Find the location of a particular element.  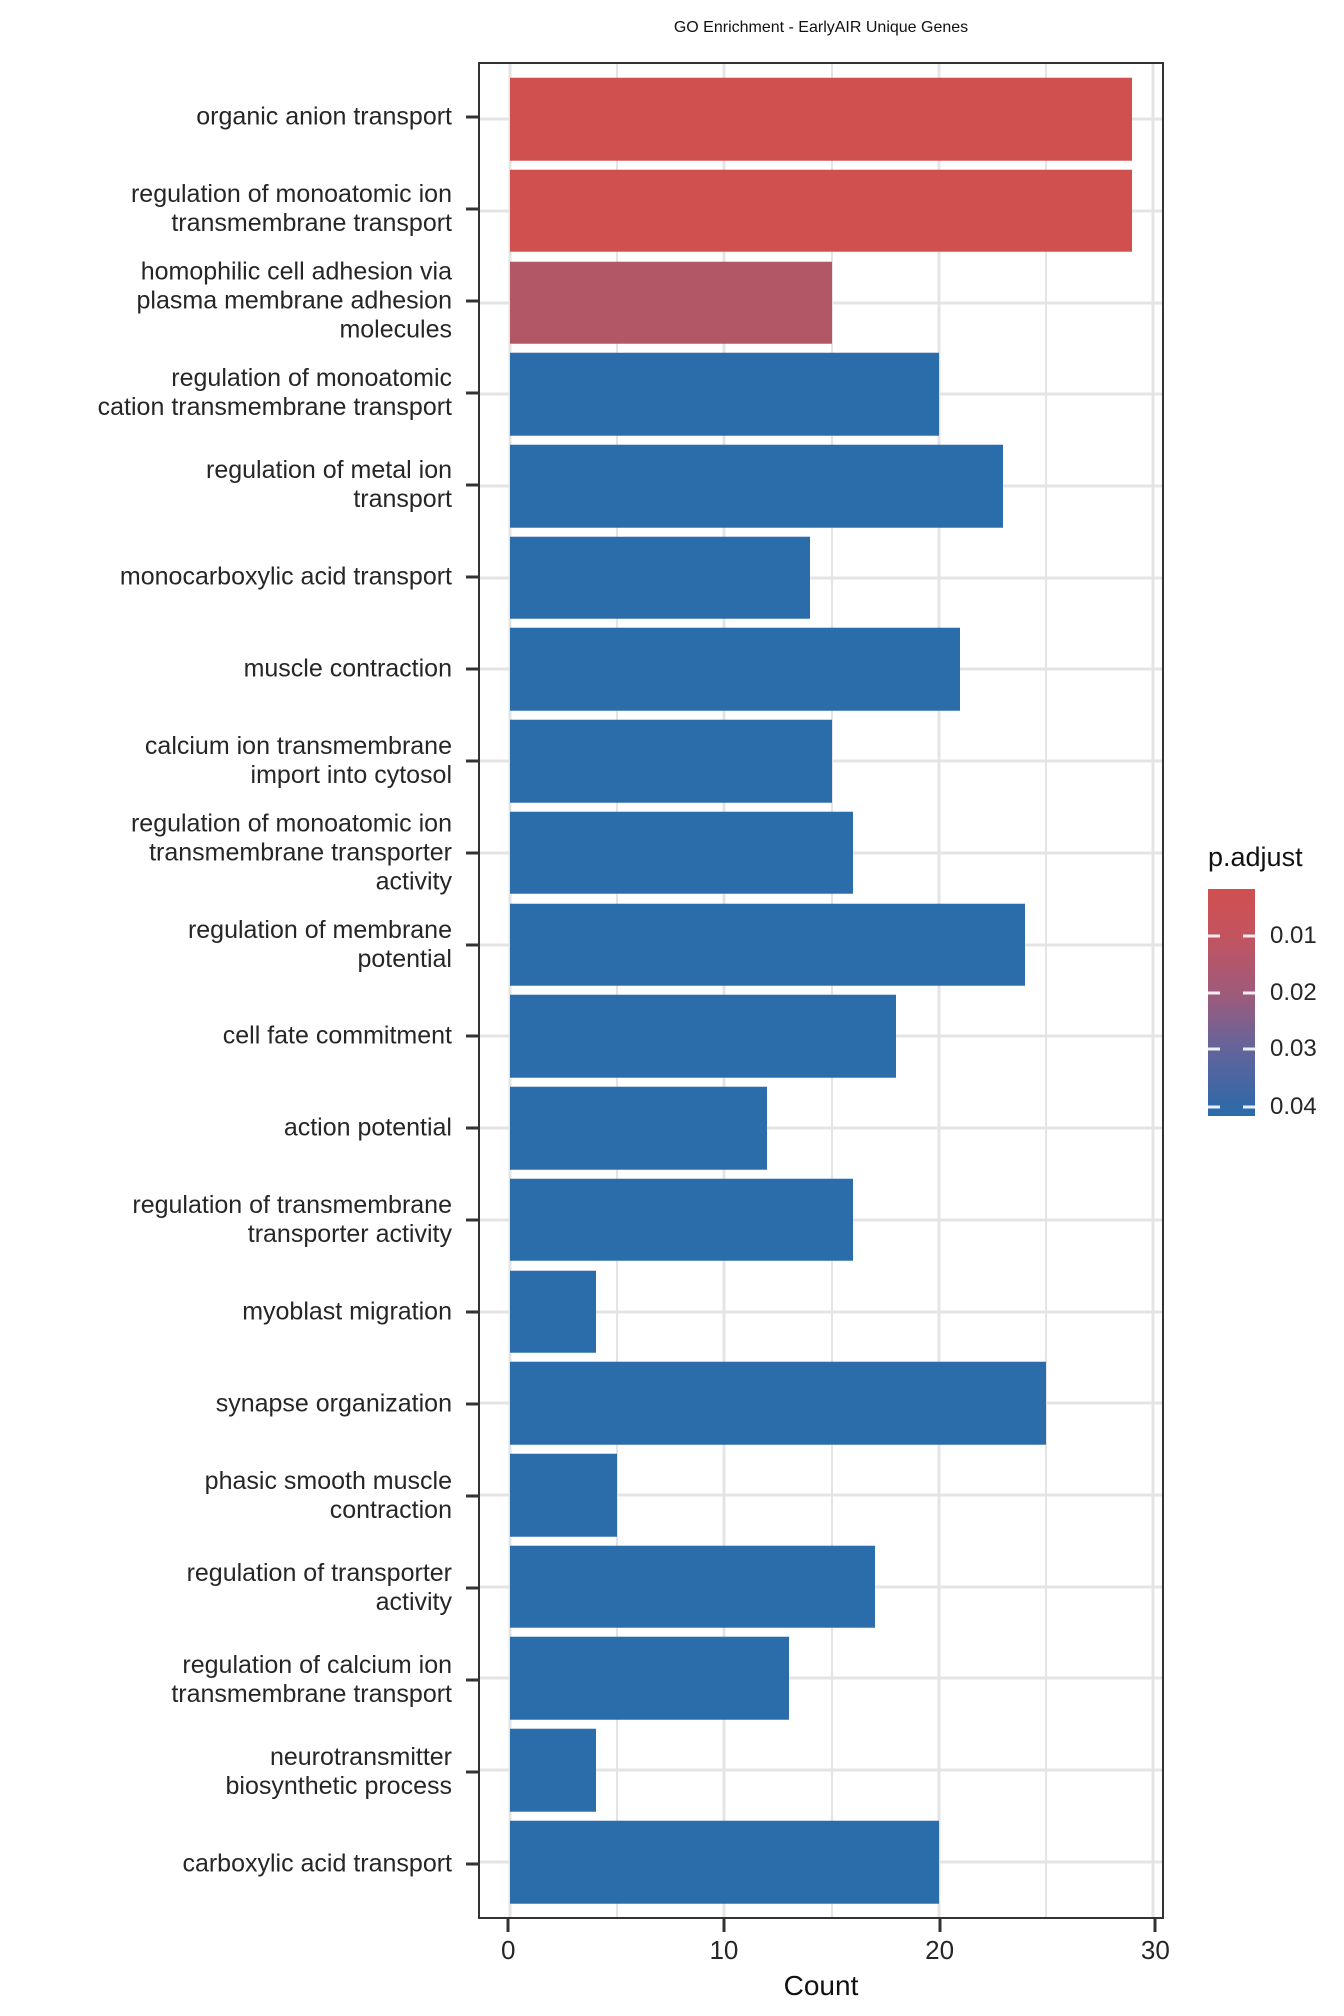

legend: p.adjust 0.01 0.02 0.03 0.04 is located at coordinates (1273, 981).